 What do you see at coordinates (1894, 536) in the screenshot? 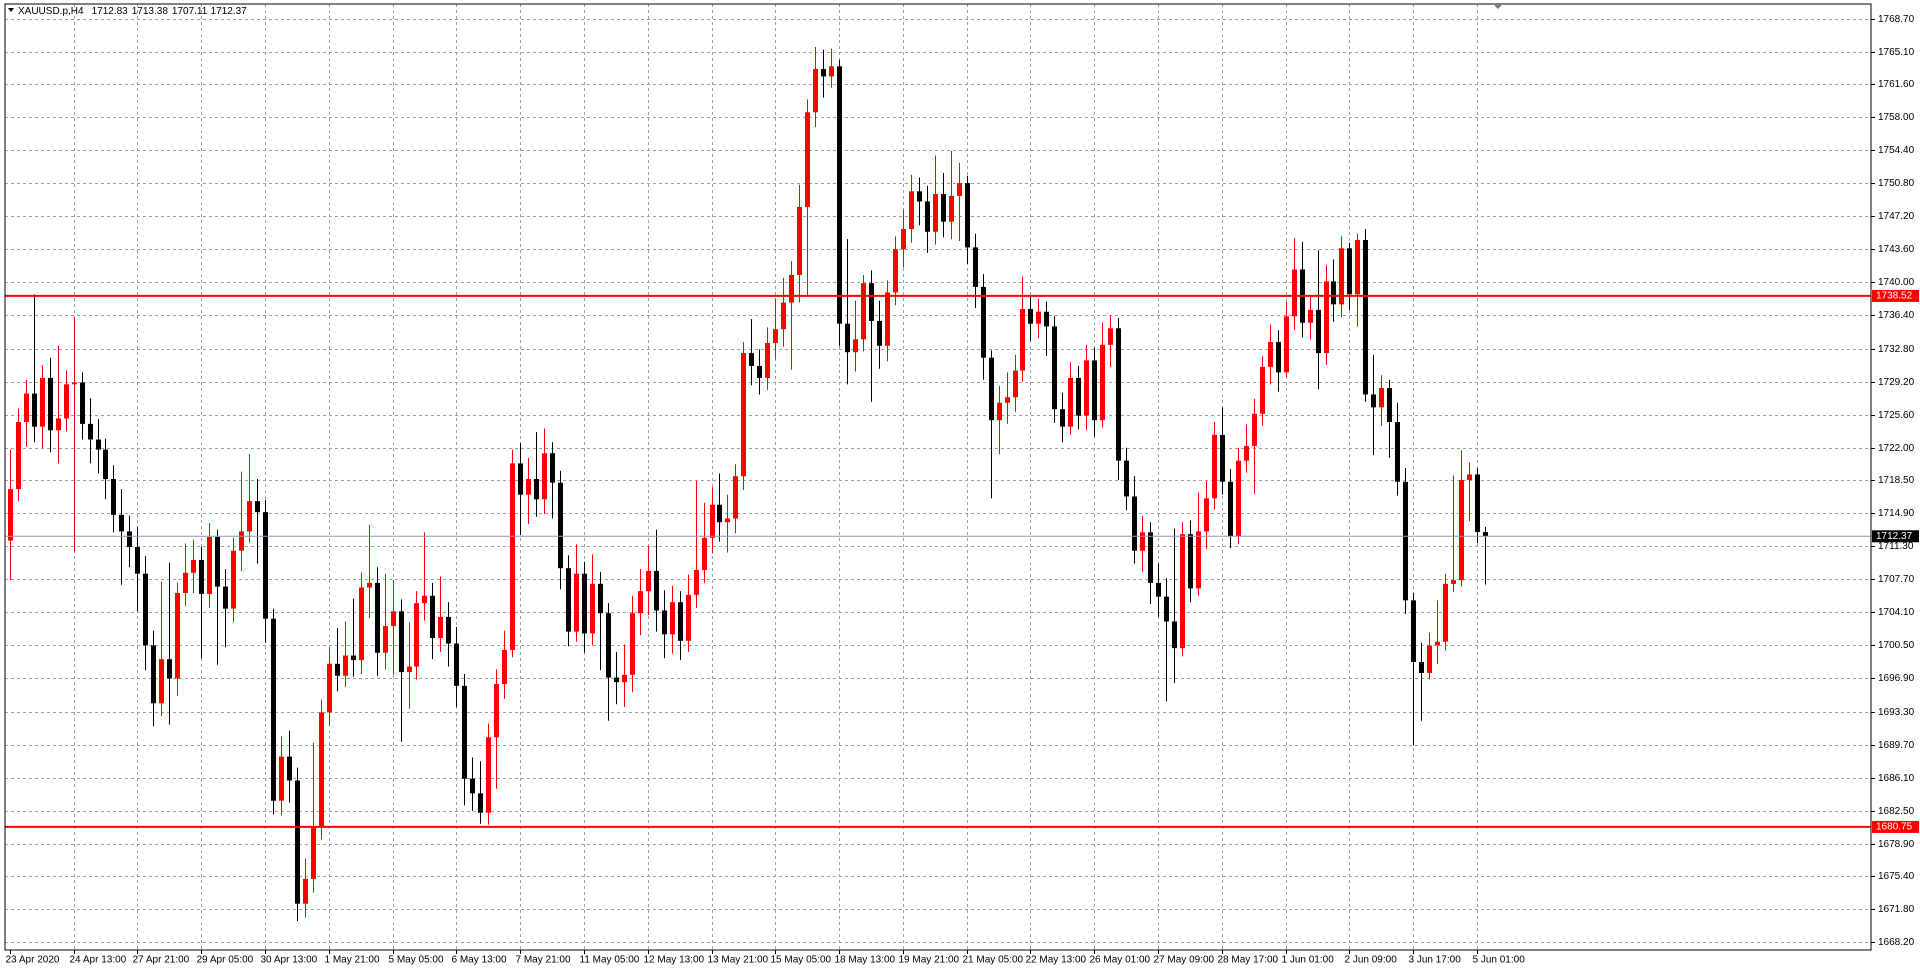
I see `current-price-label: 1712.37` at bounding box center [1894, 536].